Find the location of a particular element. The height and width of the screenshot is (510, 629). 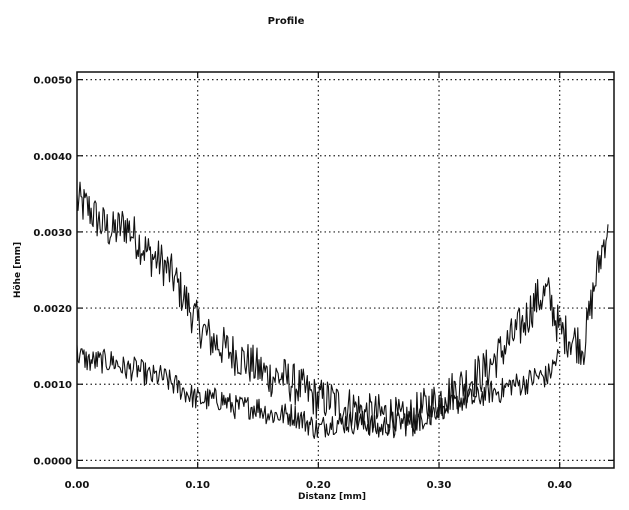

chart-title: Profile is located at coordinates (286, 21).